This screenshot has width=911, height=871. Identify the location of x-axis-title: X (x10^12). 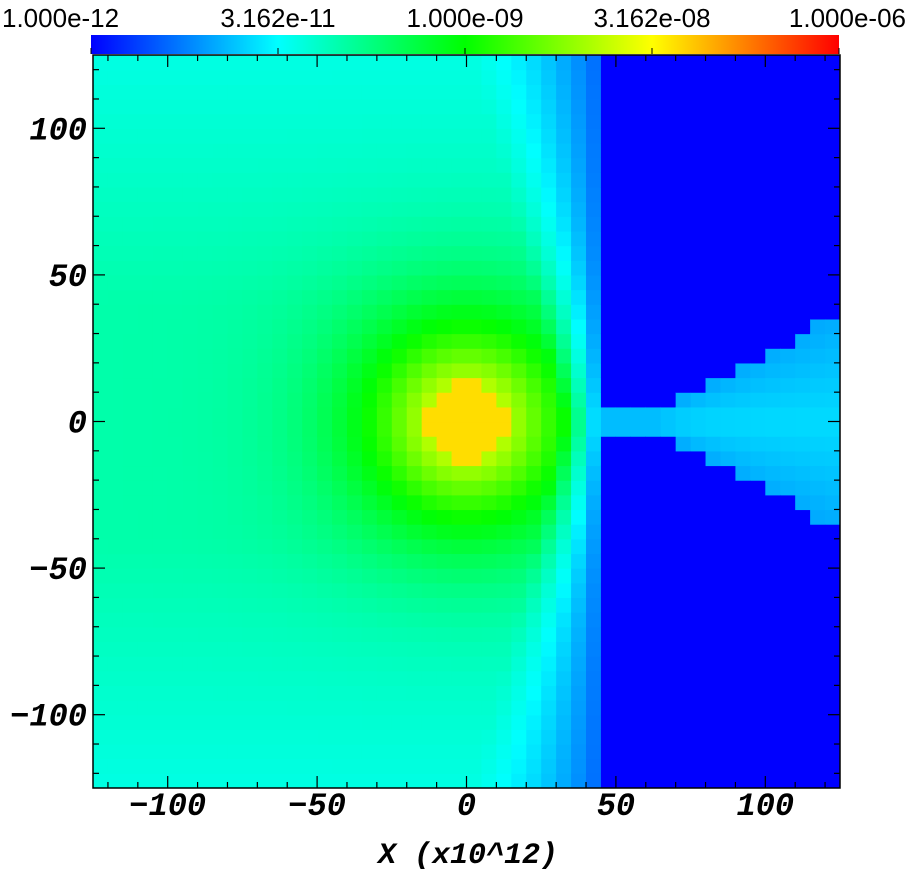
(467, 855).